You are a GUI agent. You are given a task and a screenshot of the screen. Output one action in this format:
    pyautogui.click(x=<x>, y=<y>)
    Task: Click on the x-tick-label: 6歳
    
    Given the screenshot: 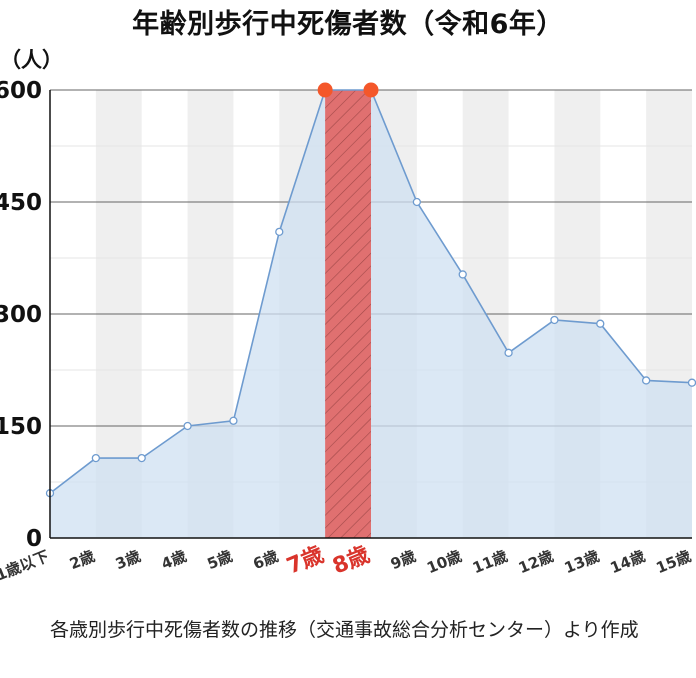 What is the action you would take?
    pyautogui.click(x=265, y=560)
    